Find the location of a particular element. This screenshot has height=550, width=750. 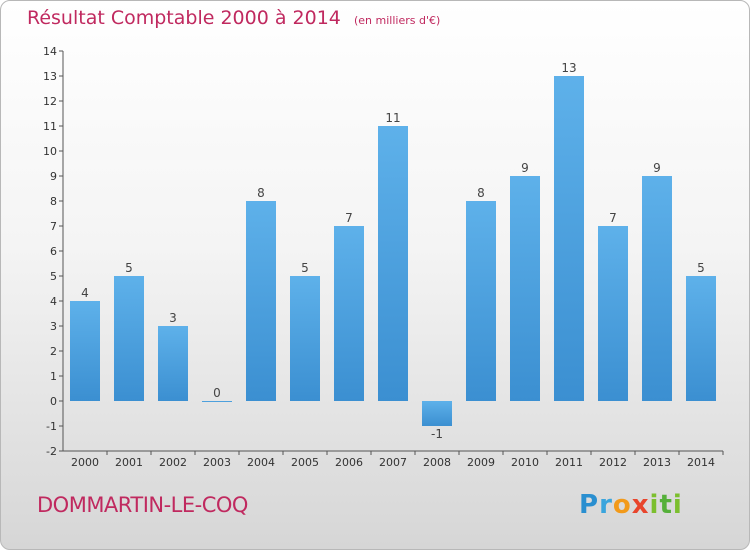

data-label: -1 is located at coordinates (437, 434).